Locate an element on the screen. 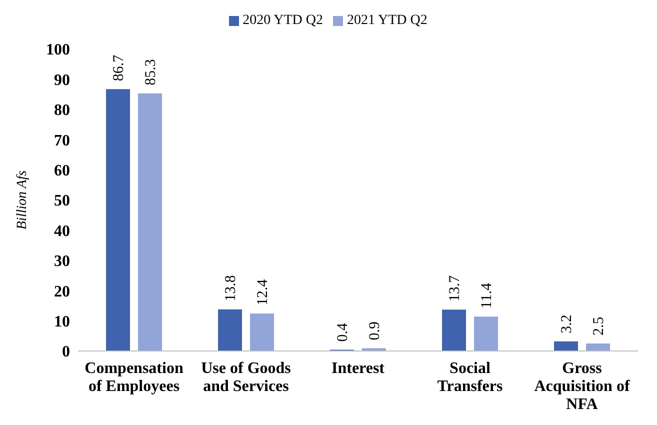 This screenshot has height=425, width=657. data-label: 86.7 is located at coordinates (119, 68).